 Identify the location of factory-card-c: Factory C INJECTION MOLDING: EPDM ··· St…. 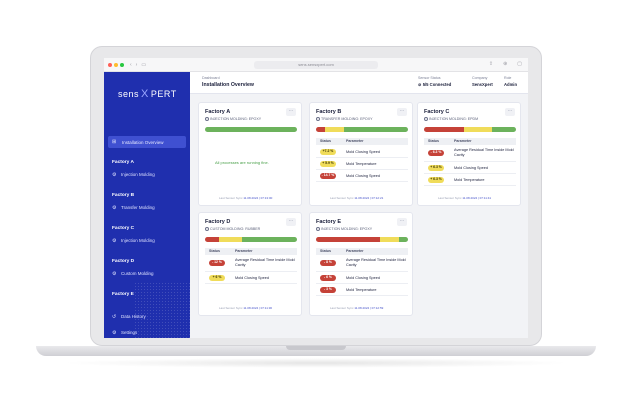
(469, 154).